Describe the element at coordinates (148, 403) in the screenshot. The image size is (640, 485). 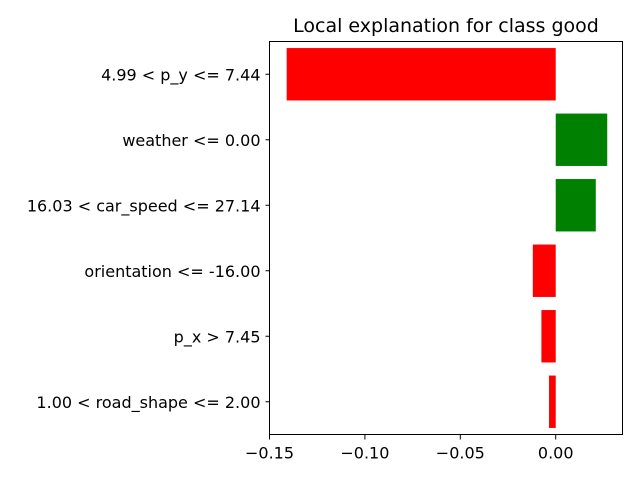
I see `y-tick-label: 1.00 < road_shape <= 2.00` at that location.